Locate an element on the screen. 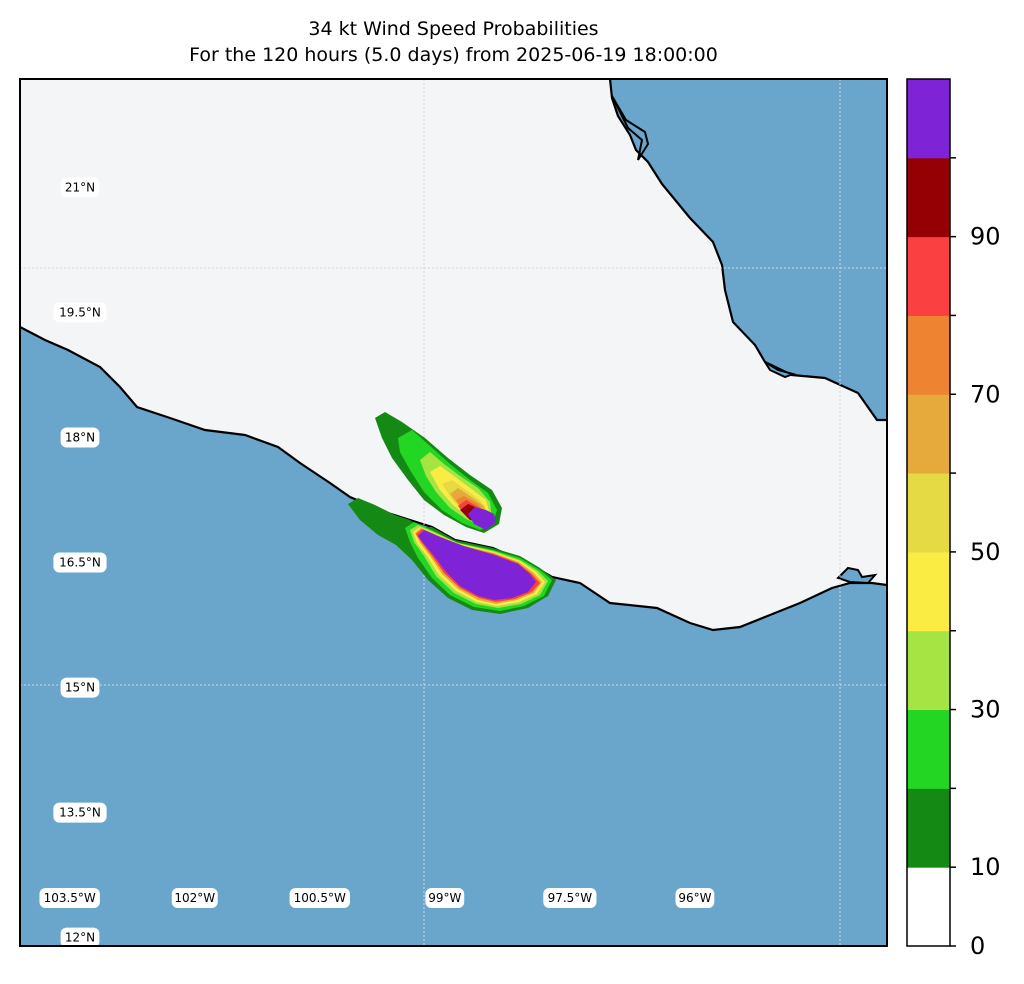  gulf-coastline is located at coordinates (747, 250).